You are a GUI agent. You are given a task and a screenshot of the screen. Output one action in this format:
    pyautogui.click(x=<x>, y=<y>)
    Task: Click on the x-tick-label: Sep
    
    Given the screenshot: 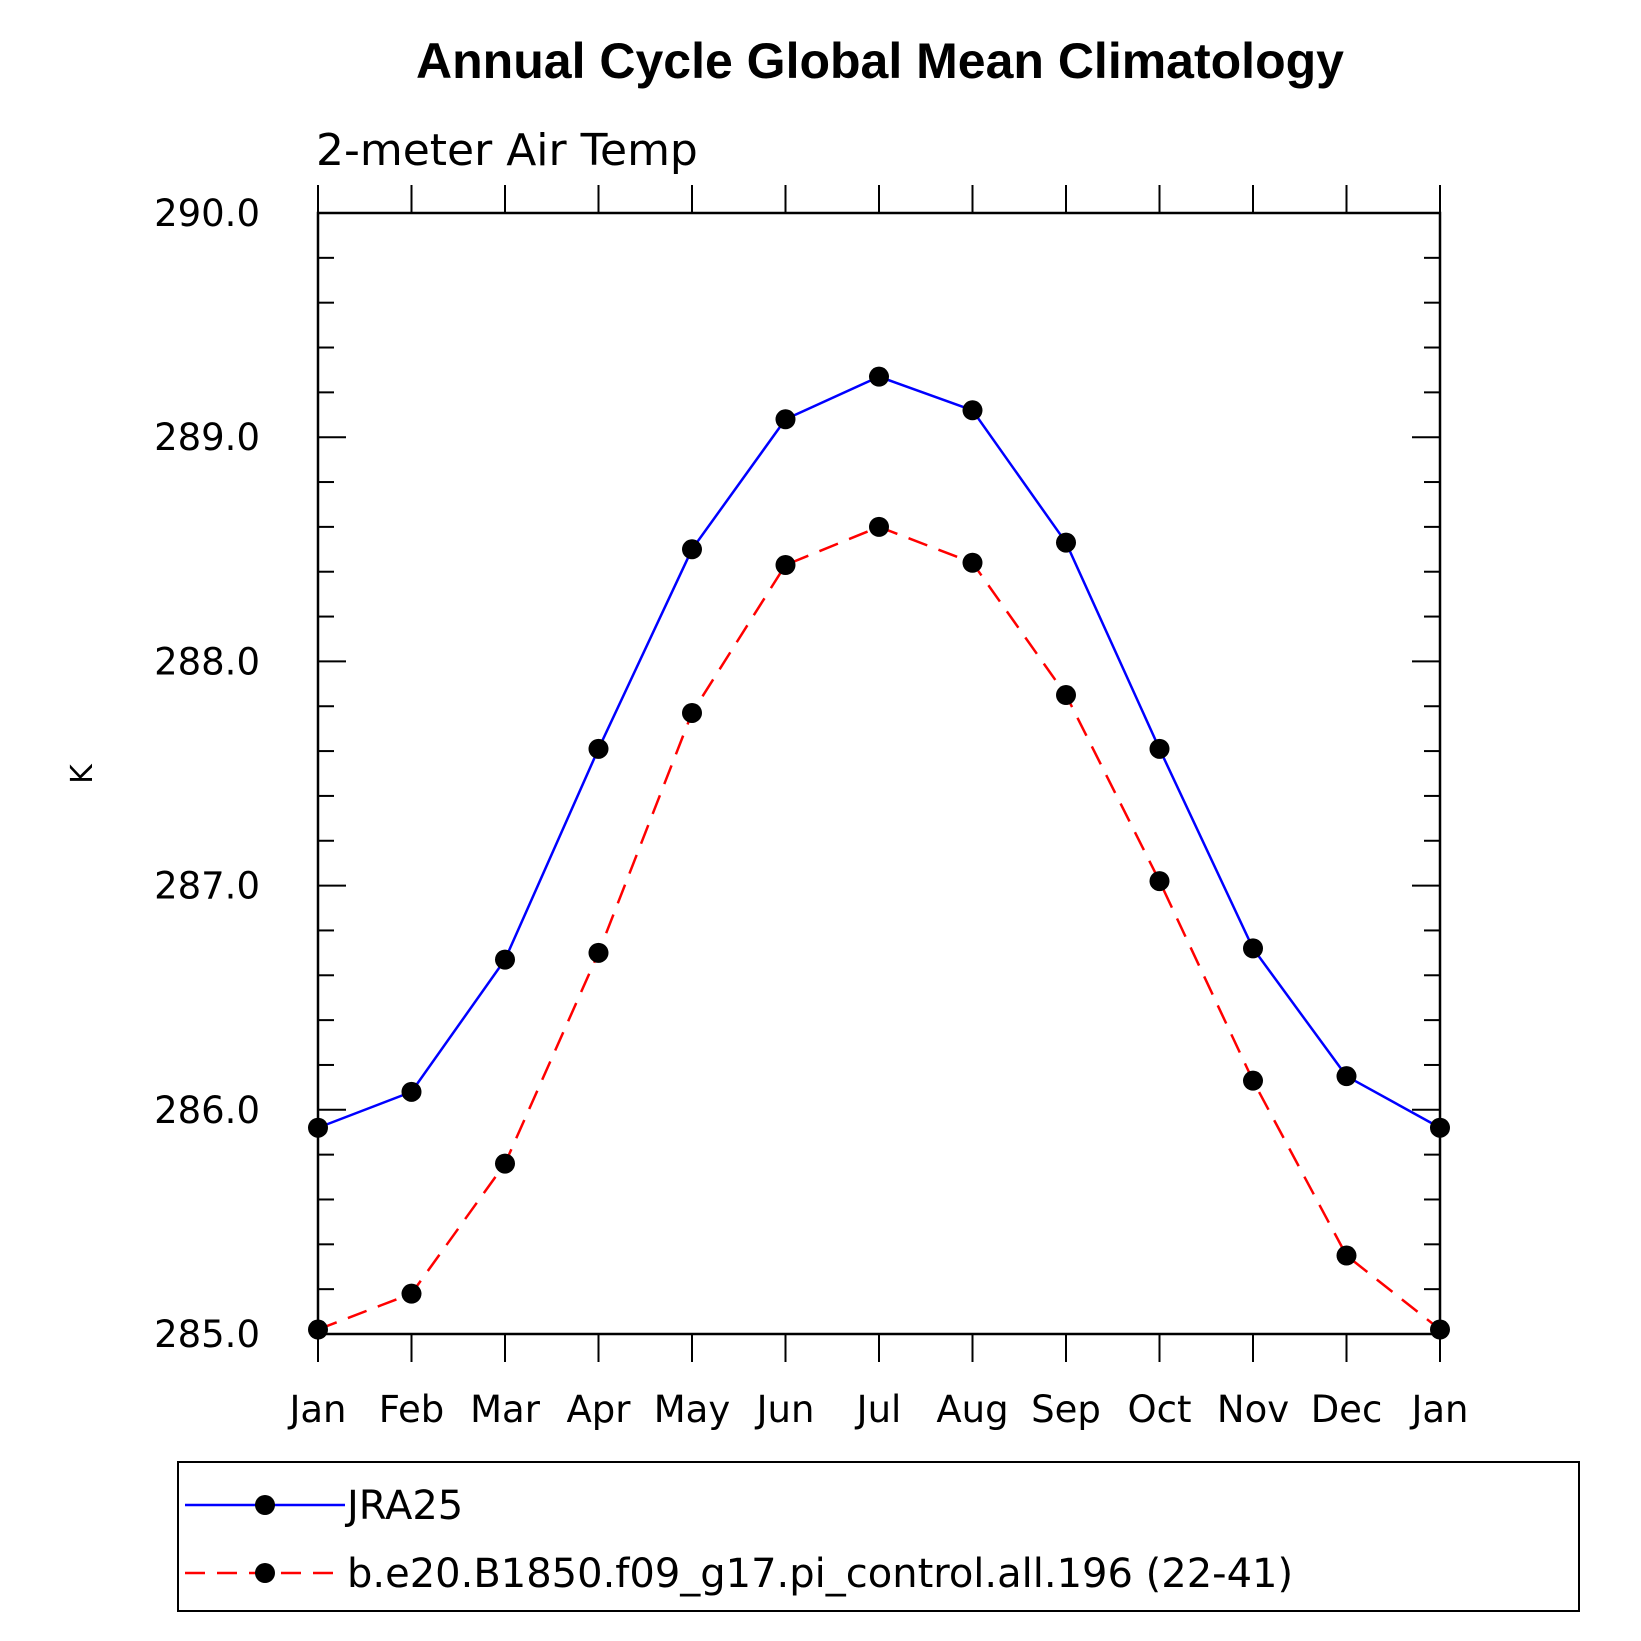 What is the action you would take?
    pyautogui.click(x=1066, y=1409)
    